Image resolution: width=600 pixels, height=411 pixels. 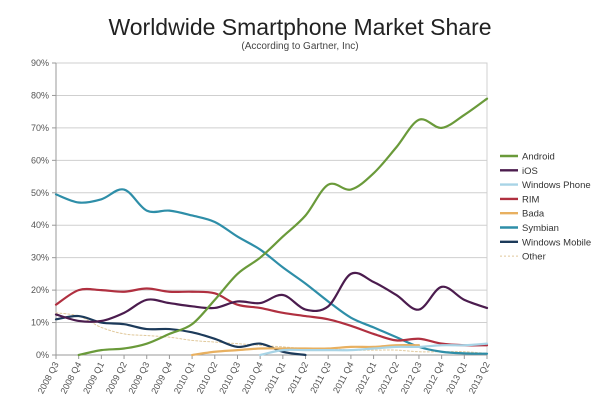 I want to click on x-tick-label: 2011 Q3, so click(x=320, y=377).